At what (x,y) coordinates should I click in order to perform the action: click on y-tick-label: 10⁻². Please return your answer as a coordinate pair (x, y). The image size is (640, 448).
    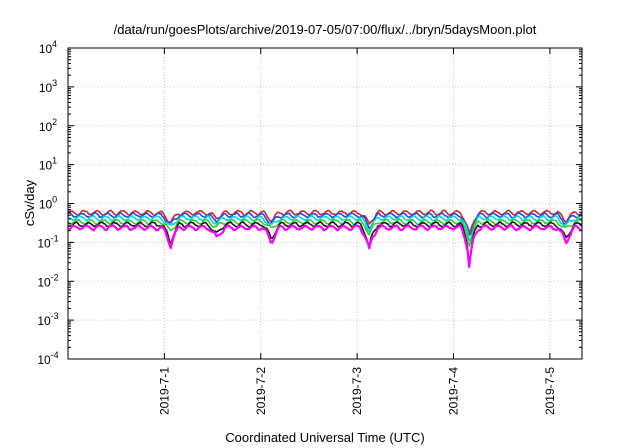
    Looking at the image, I should click on (47, 280).